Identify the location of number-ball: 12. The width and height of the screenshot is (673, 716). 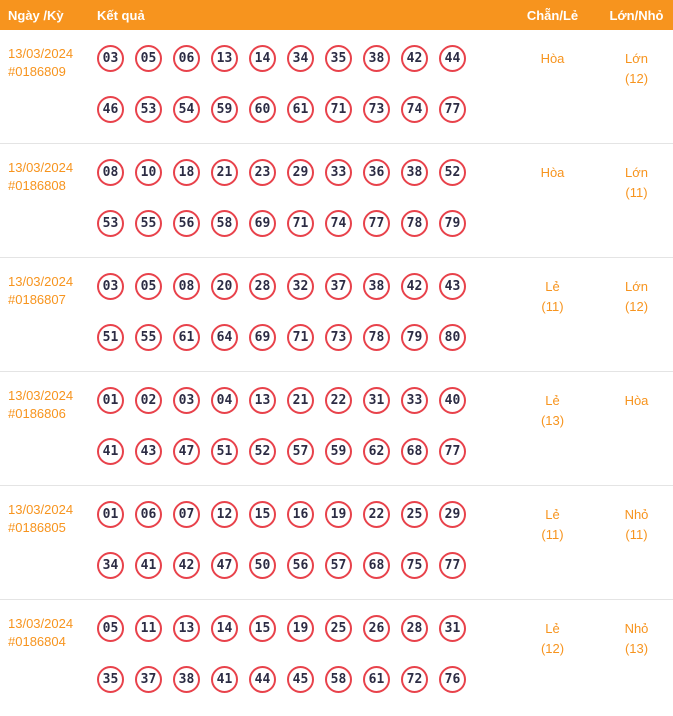
(224, 514).